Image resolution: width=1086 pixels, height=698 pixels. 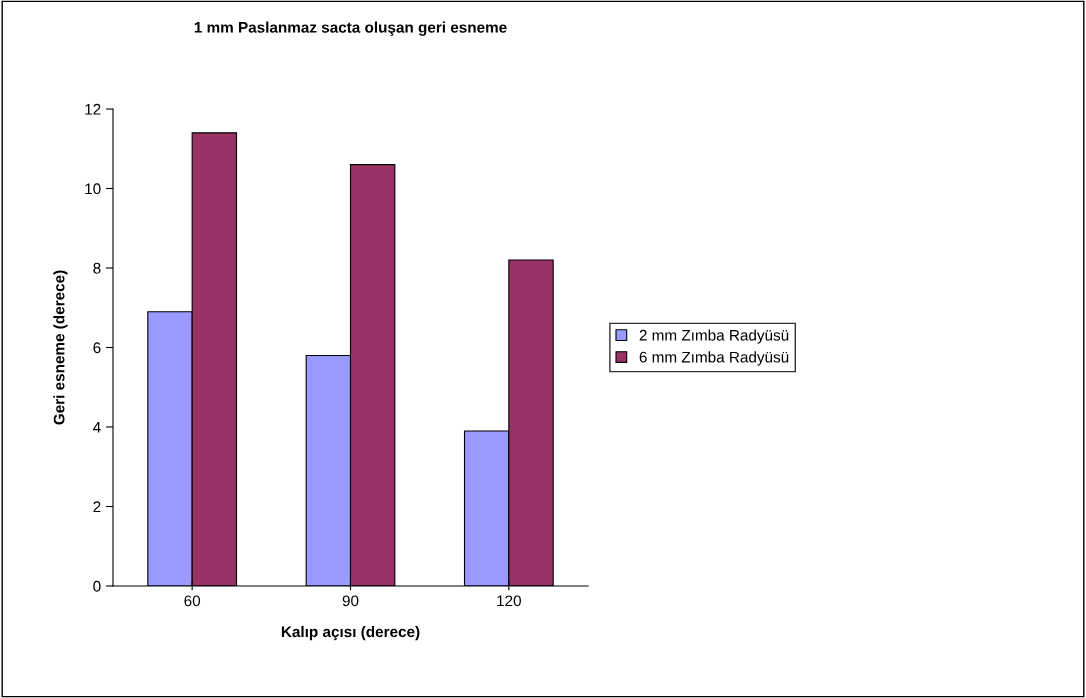 I want to click on y-tick-label: 8, so click(x=97, y=268).